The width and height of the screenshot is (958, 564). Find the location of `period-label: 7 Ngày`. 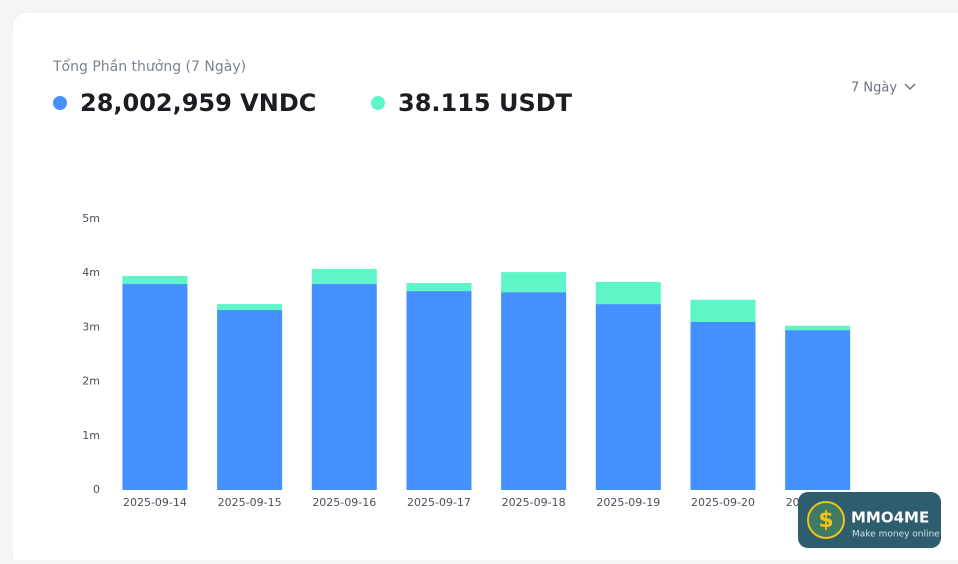

period-label: 7 Ngày is located at coordinates (874, 88).